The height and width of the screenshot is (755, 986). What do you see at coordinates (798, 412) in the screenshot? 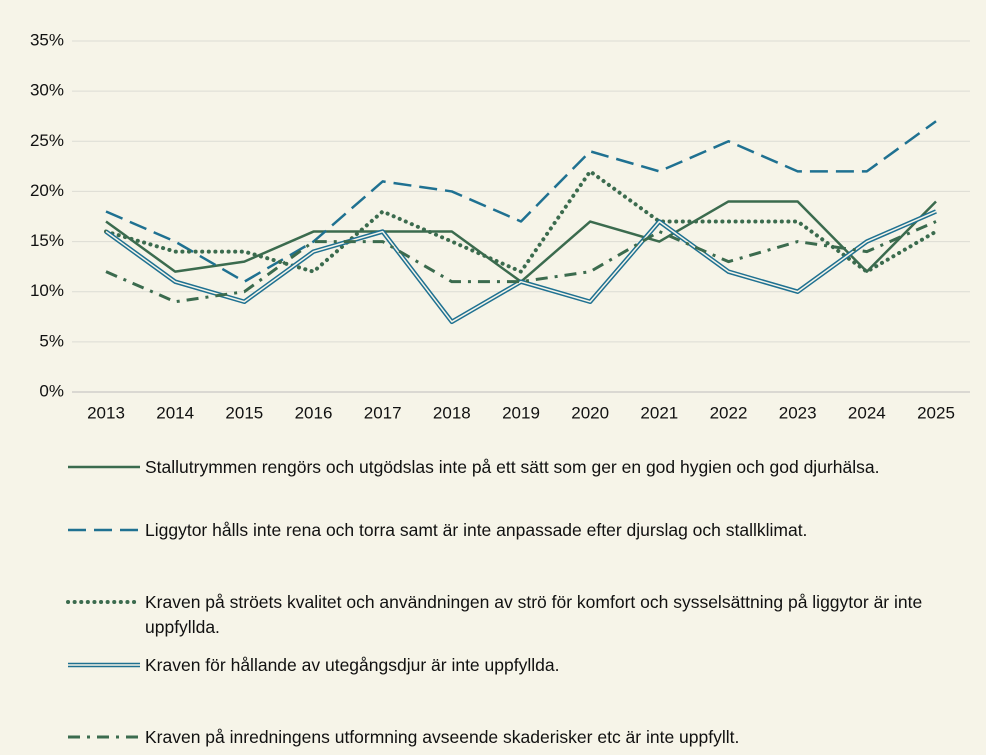
I see `x-tick-label: 2023` at bounding box center [798, 412].